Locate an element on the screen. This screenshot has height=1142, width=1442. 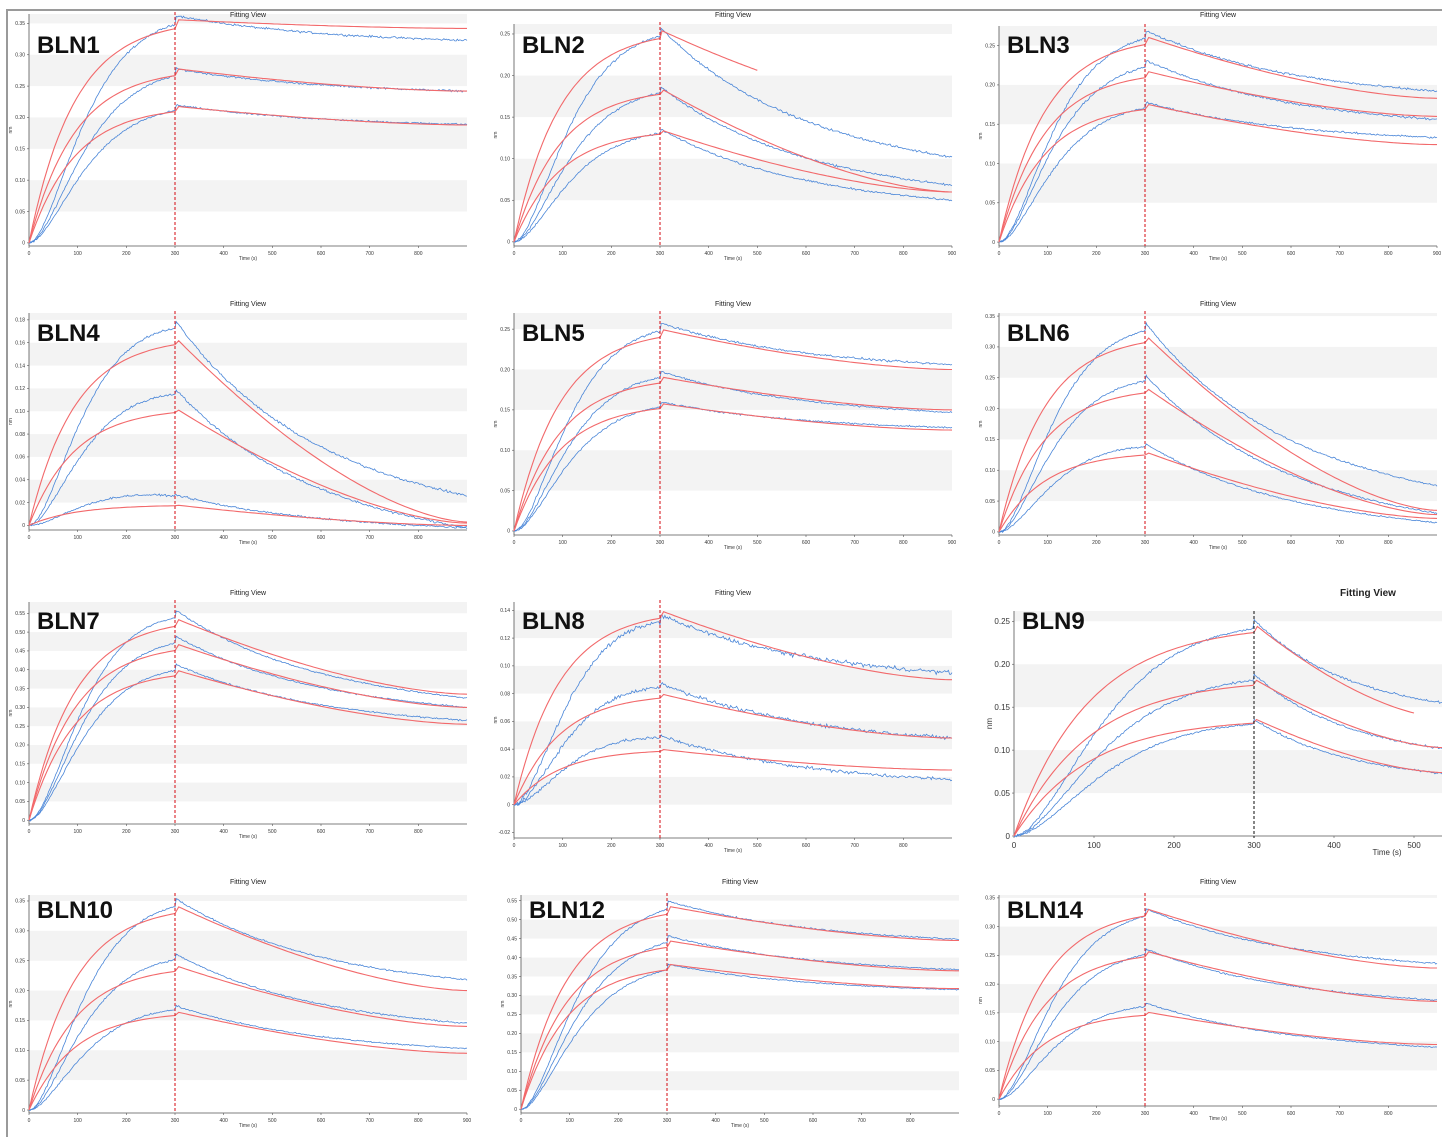
y-tick-label: 0.14 is located at coordinates (20, 366).